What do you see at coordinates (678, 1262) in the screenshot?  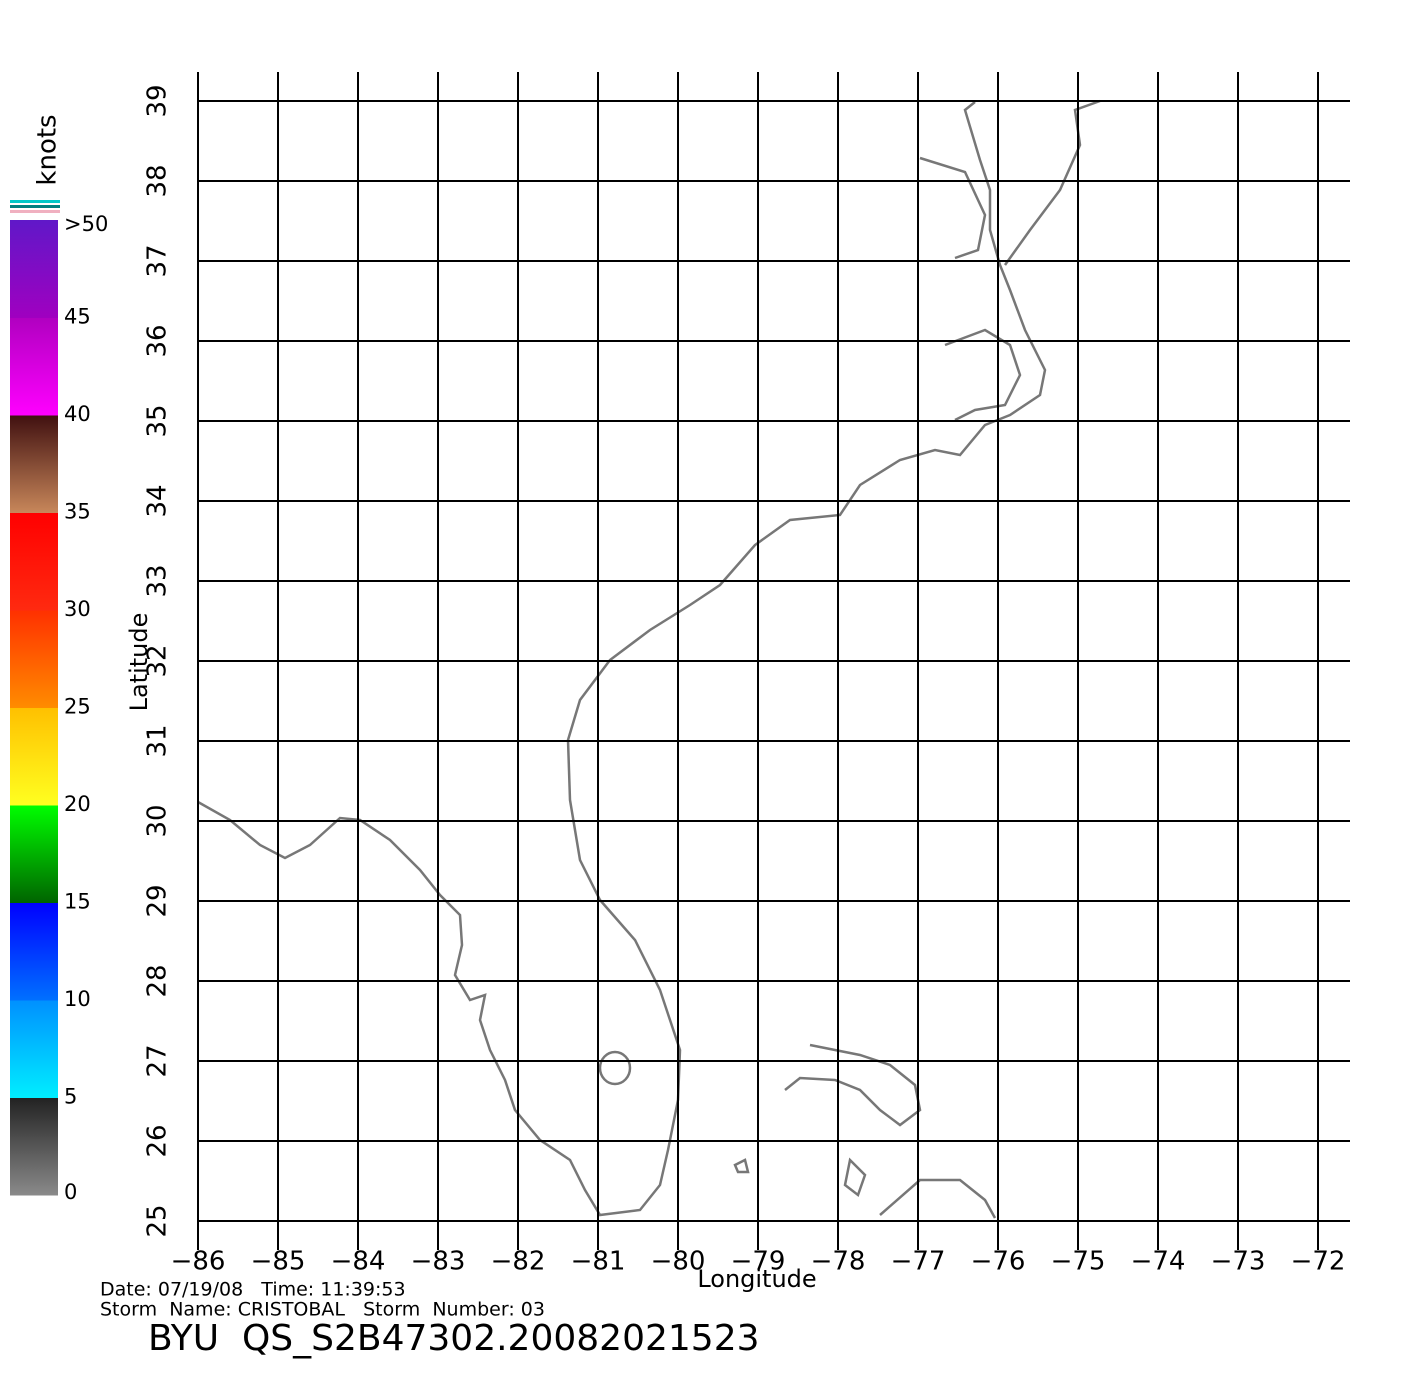 I see `x-tick-label: −80` at bounding box center [678, 1262].